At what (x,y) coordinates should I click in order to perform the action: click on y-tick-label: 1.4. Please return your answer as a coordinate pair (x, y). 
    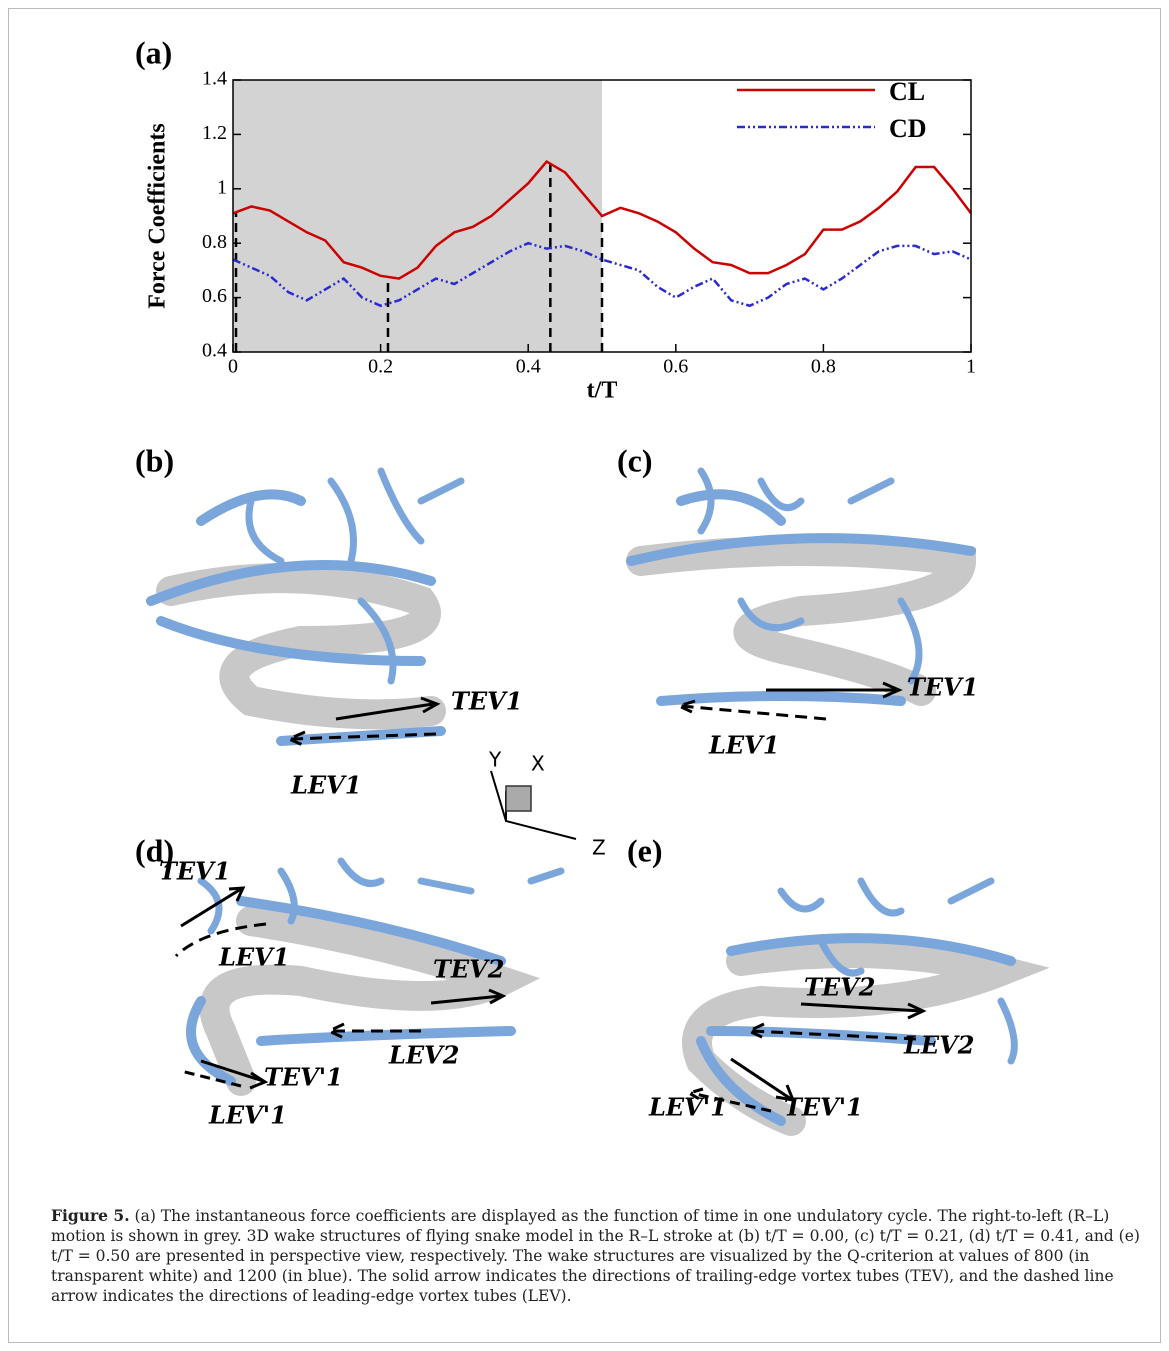
    Looking at the image, I should click on (214, 79).